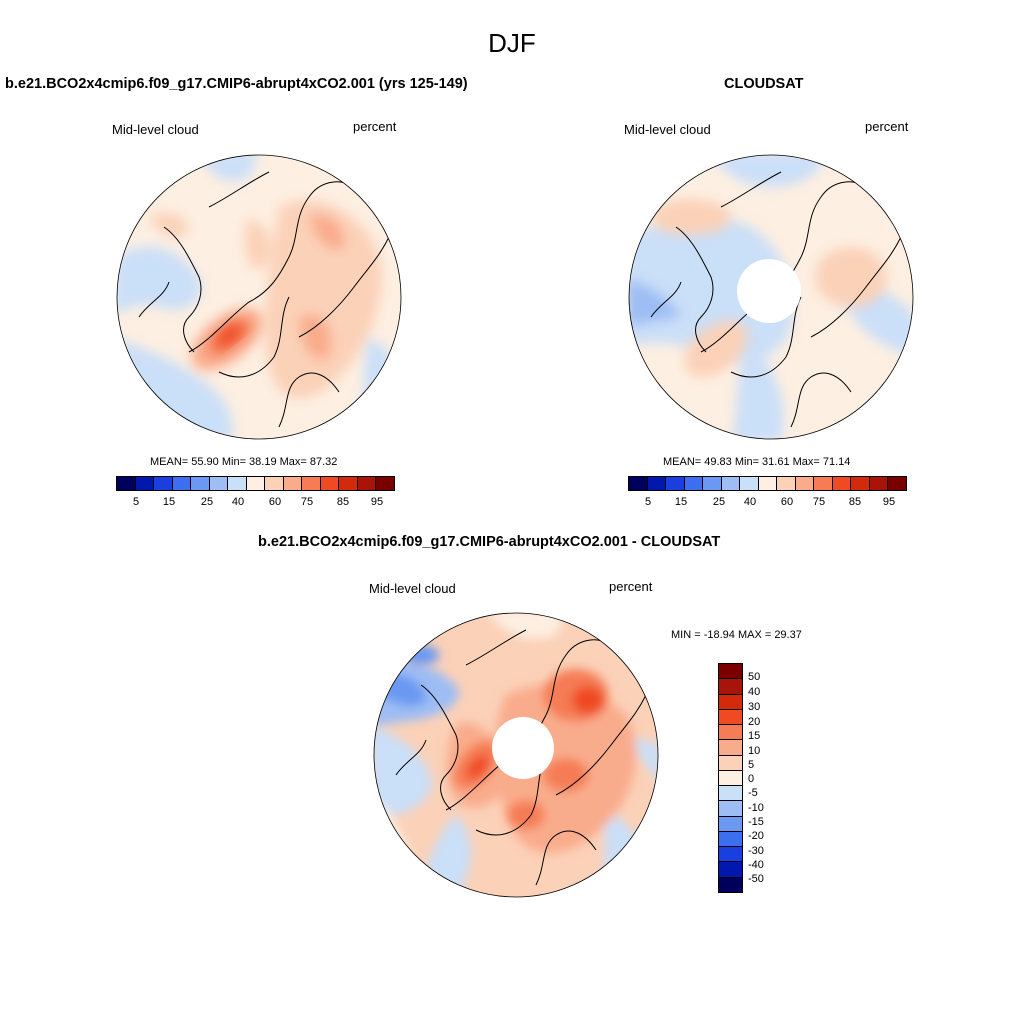 Image resolution: width=1024 pixels, height=1024 pixels. What do you see at coordinates (736, 635) in the screenshot?
I see `panel-3-stats: MIN = -18.94 MAX = 29.37` at bounding box center [736, 635].